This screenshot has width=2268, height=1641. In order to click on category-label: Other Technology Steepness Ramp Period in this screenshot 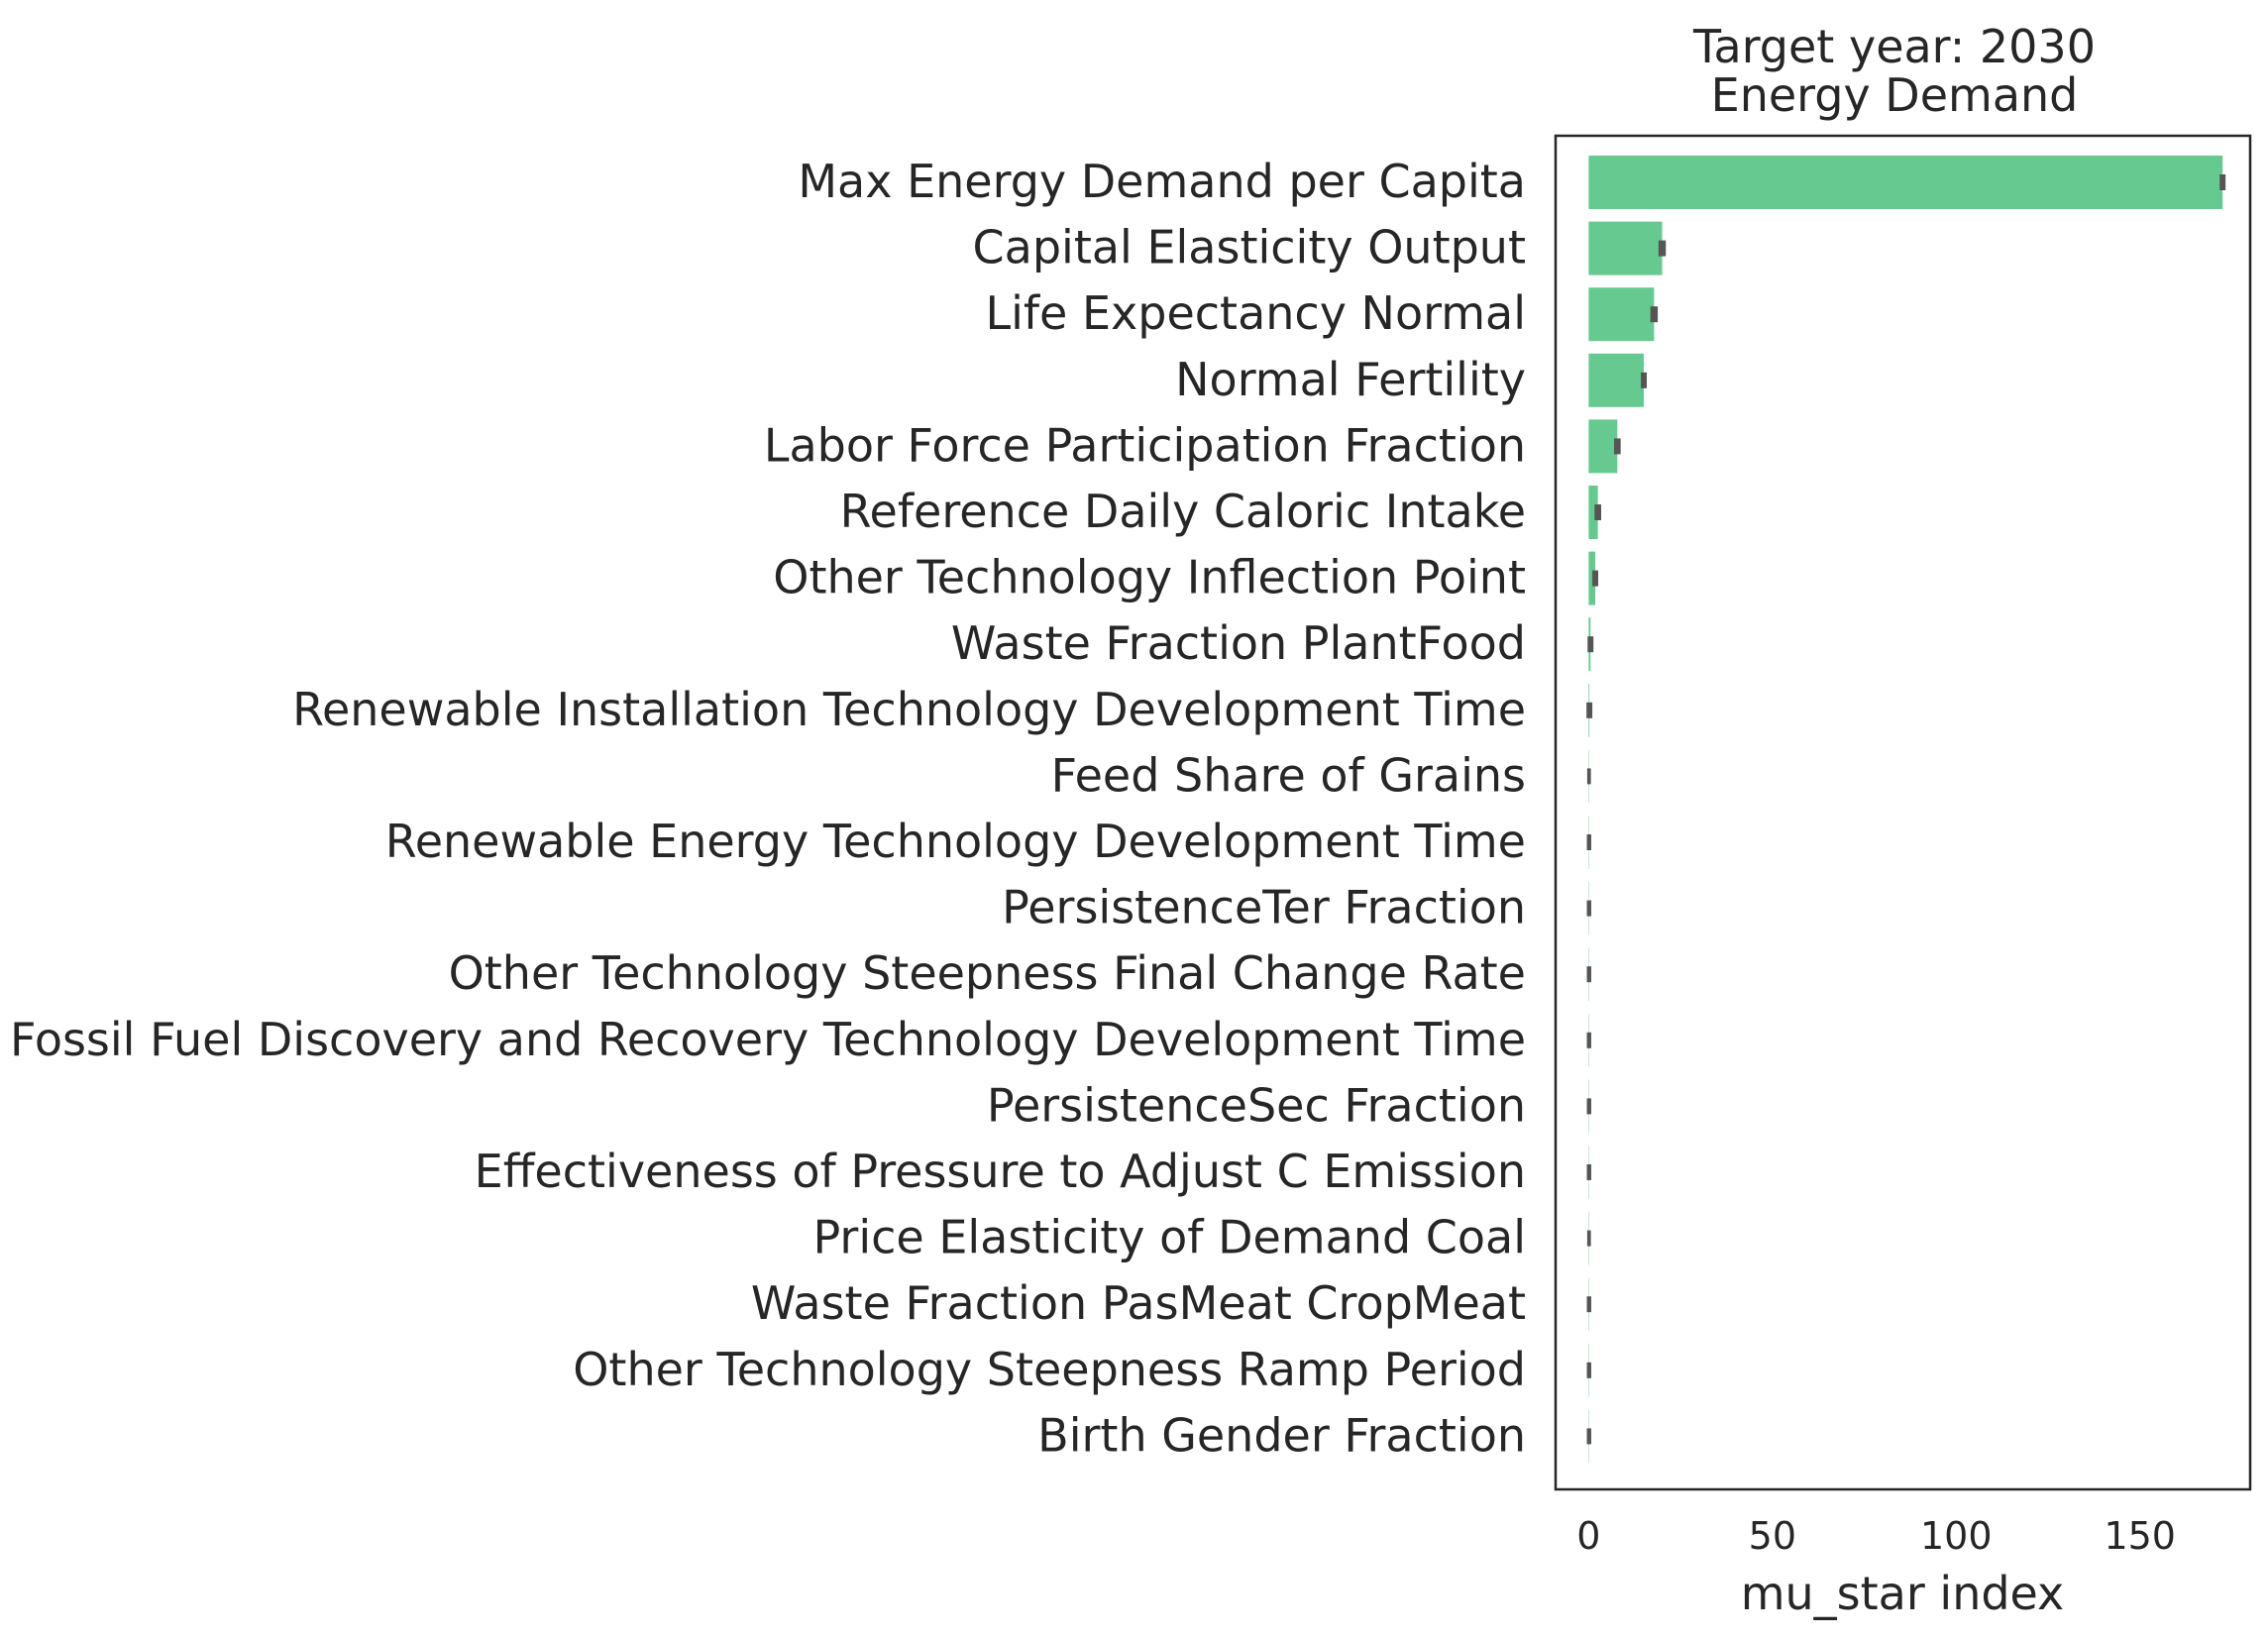, I will do `click(1049, 1369)`.